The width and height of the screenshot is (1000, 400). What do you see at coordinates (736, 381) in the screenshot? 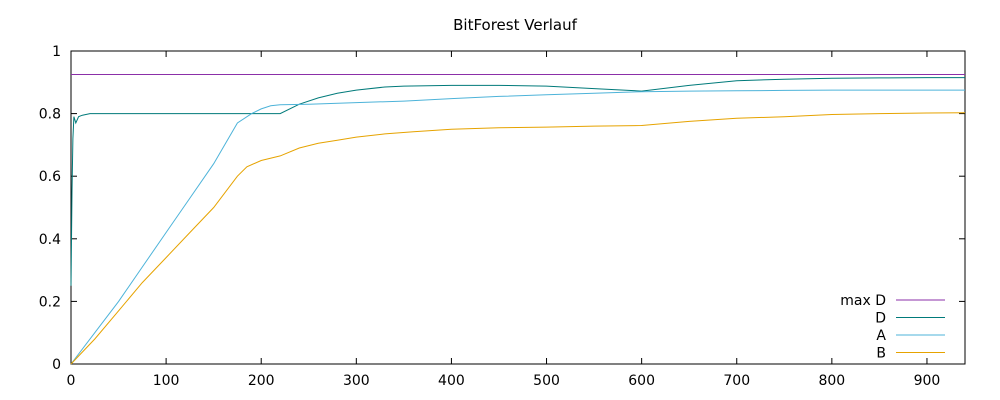
I see `x-tick-label: 700` at bounding box center [736, 381].